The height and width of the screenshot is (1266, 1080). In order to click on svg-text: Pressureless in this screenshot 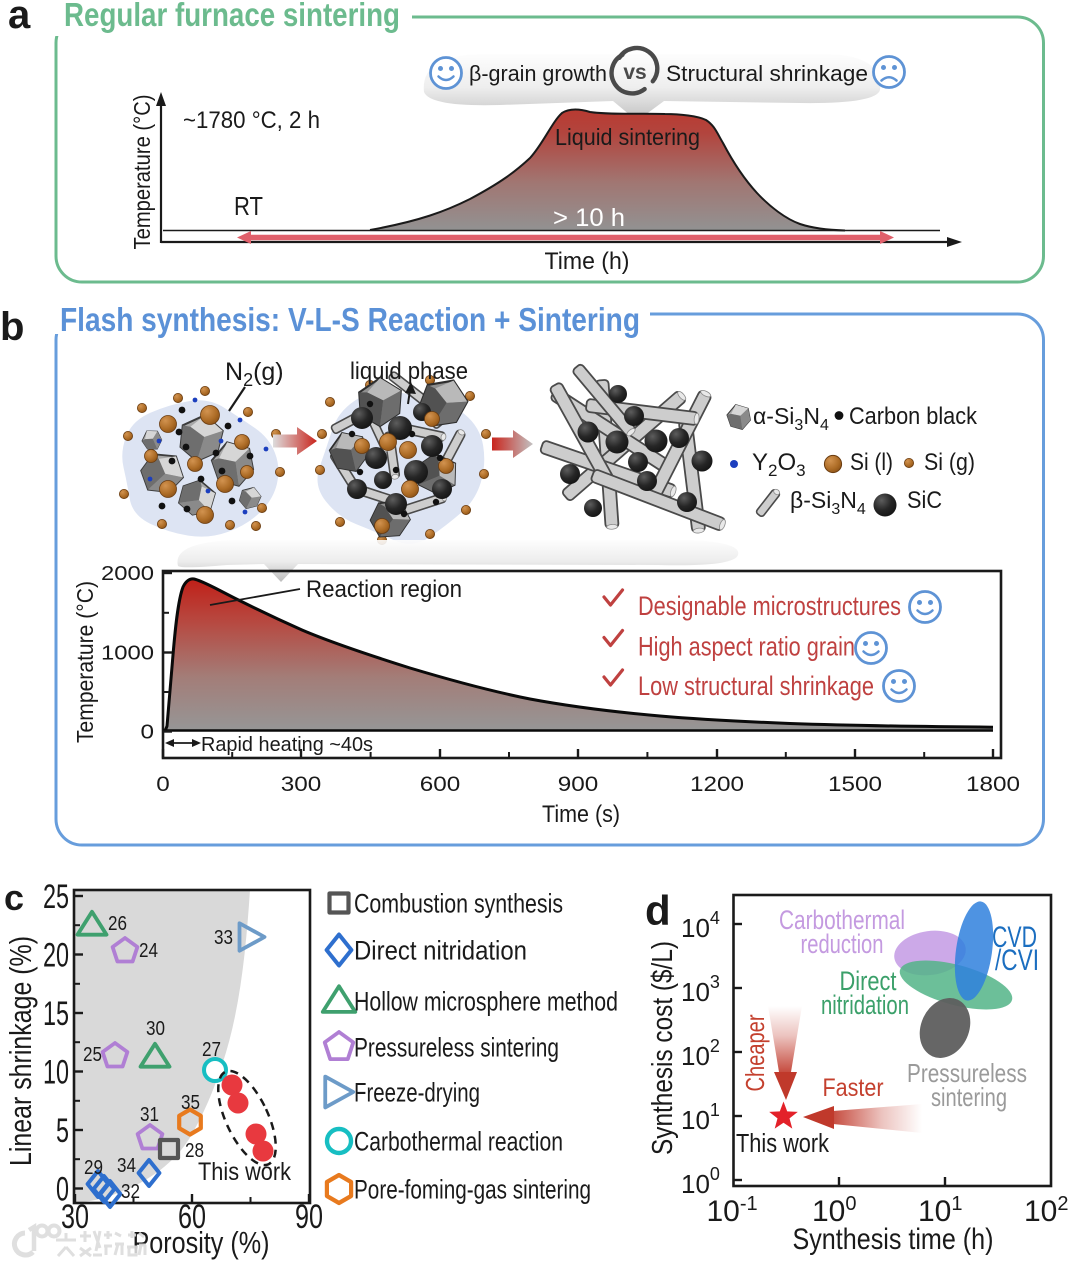, I will do `click(967, 1073)`.